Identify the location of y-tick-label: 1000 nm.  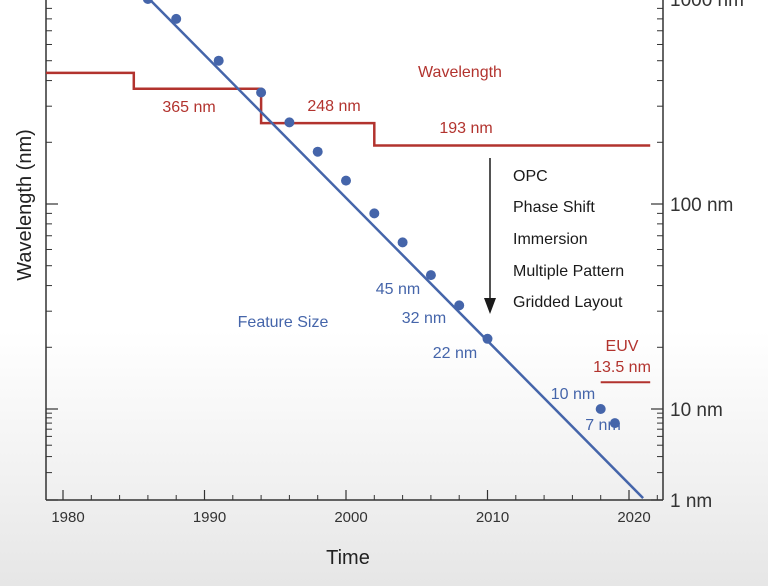
(707, 5).